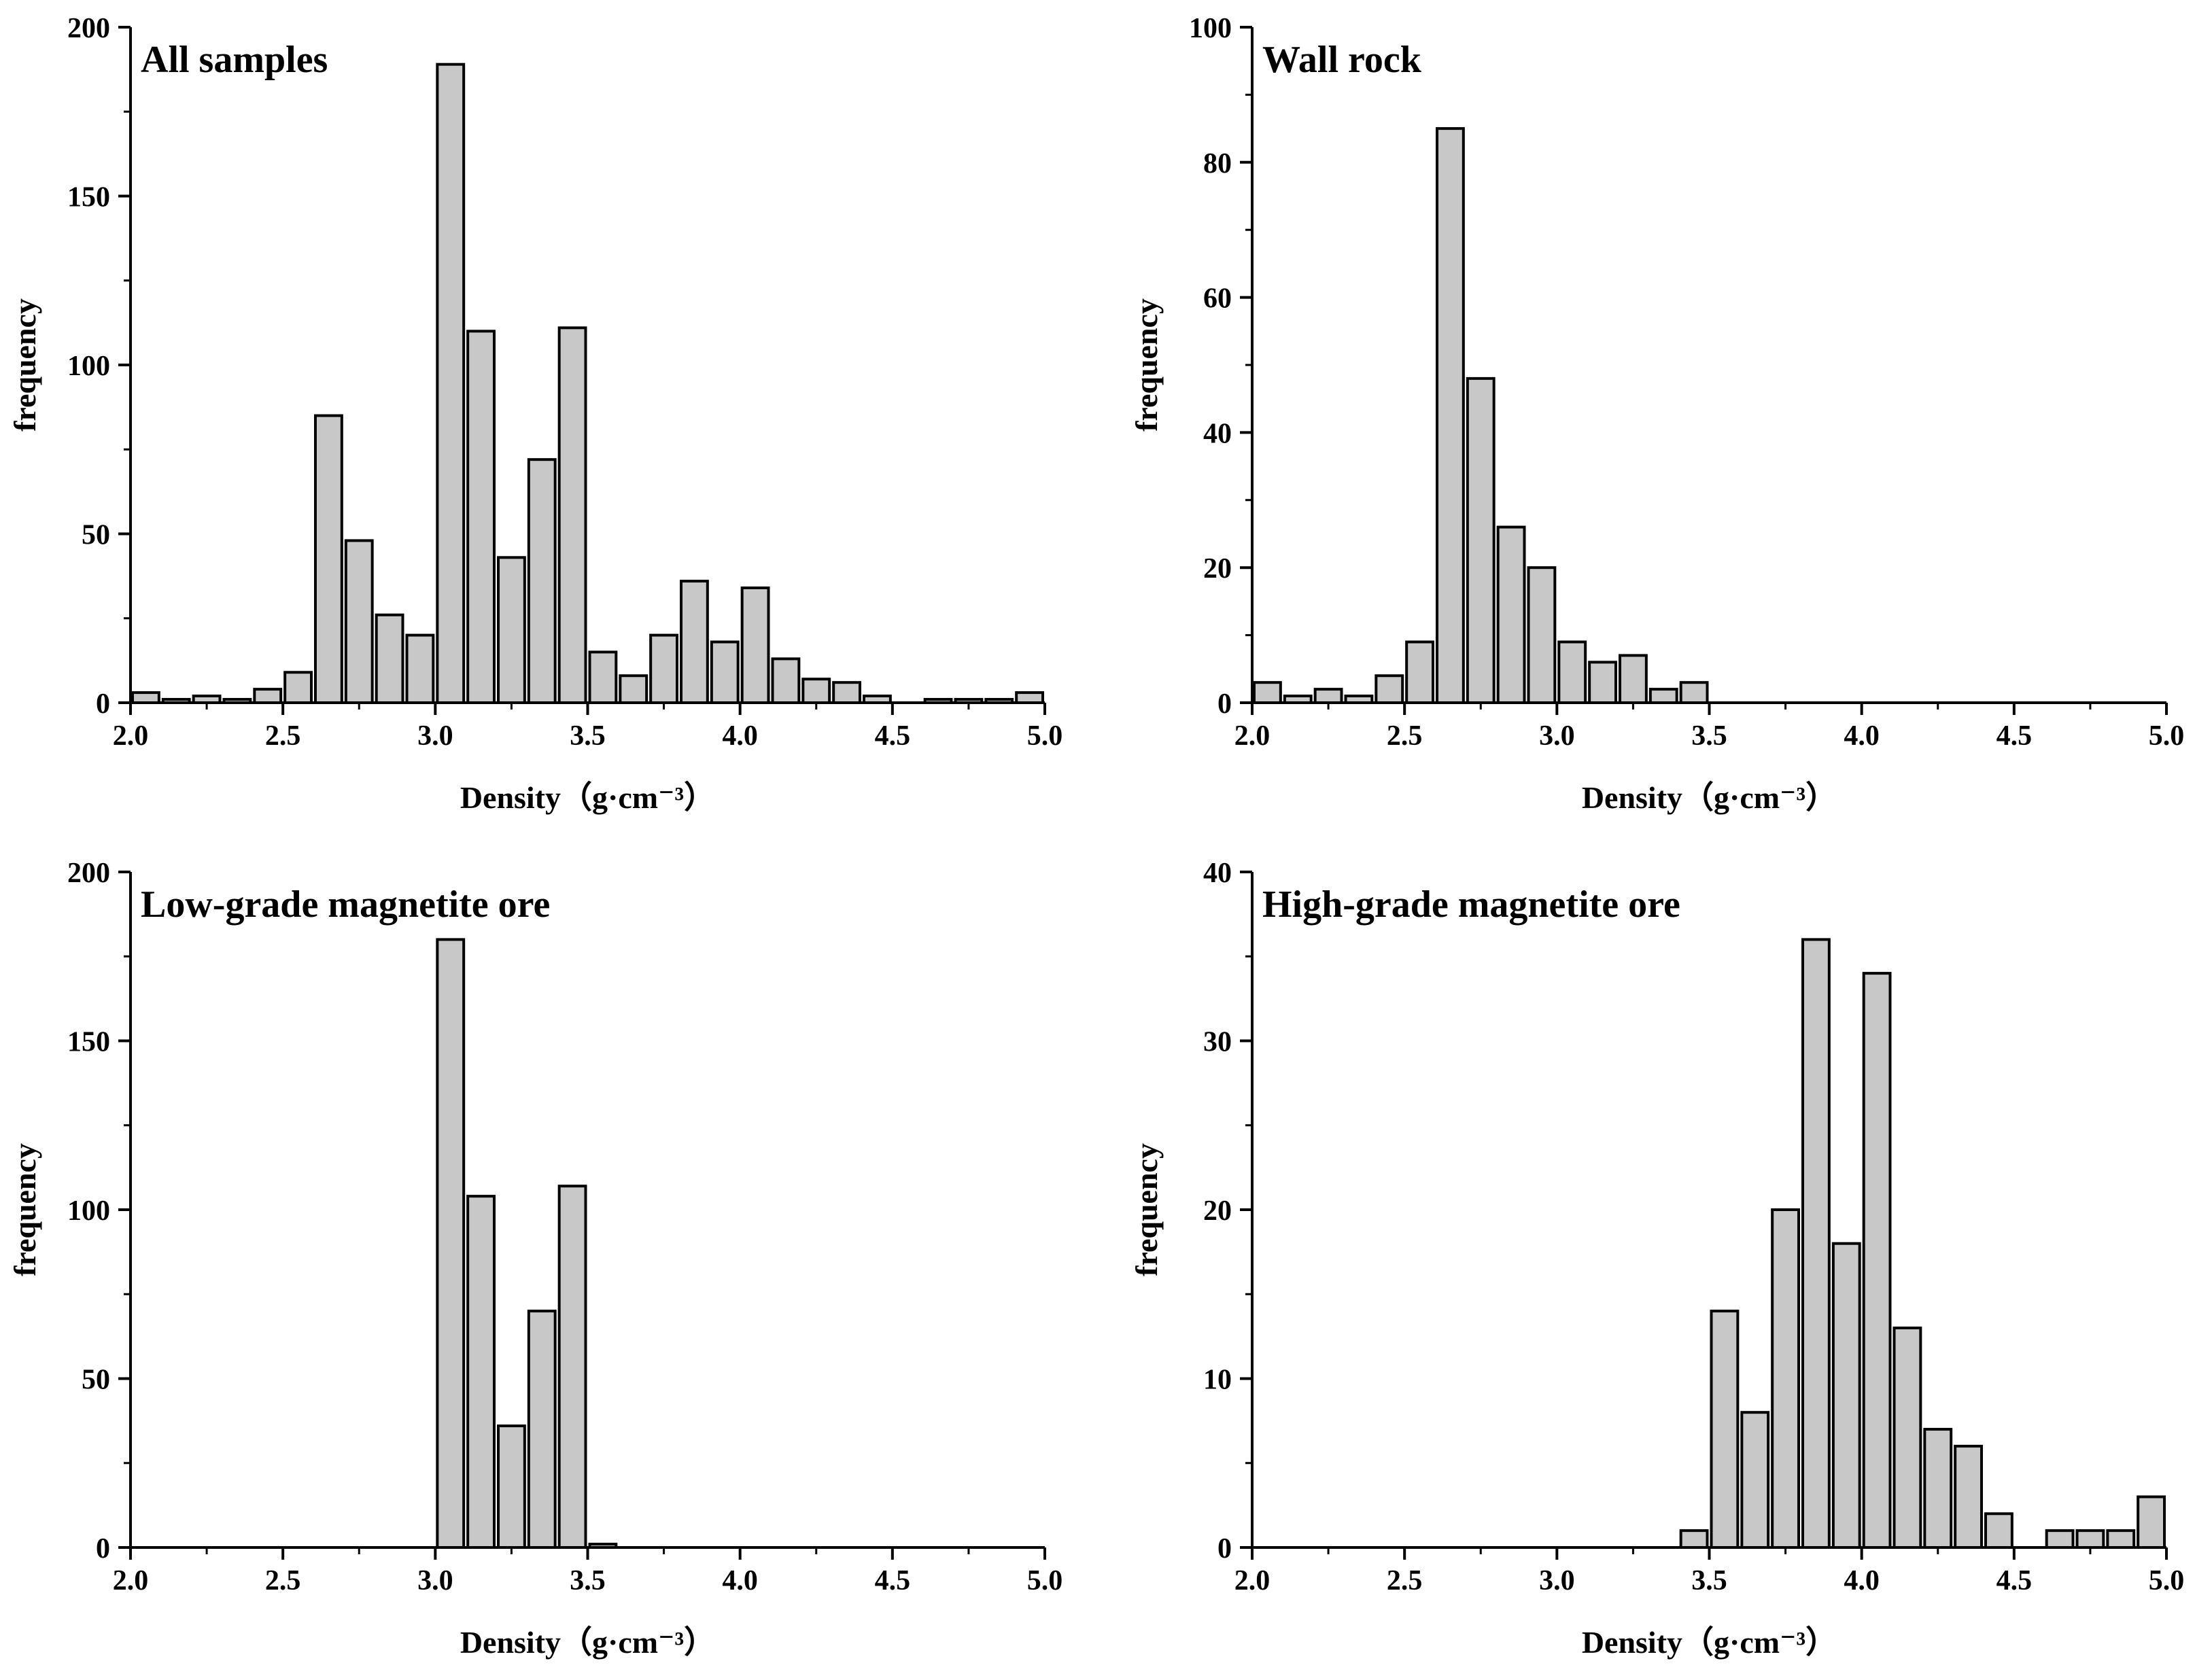  I want to click on bar-2.65, so click(1450, 416).